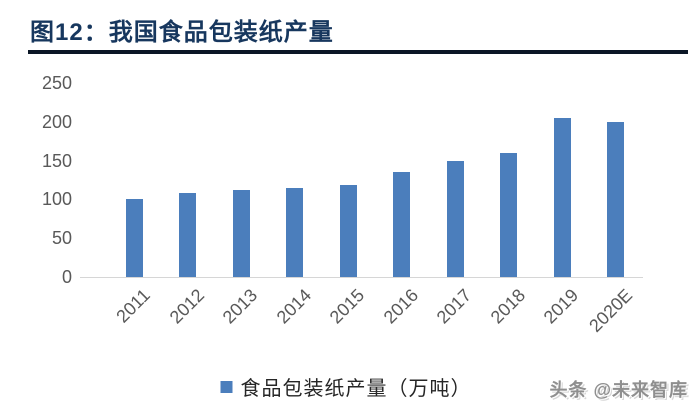 This screenshot has height=410, width=692. Describe the element at coordinates (241, 233) in the screenshot. I see `bar-2013` at that location.